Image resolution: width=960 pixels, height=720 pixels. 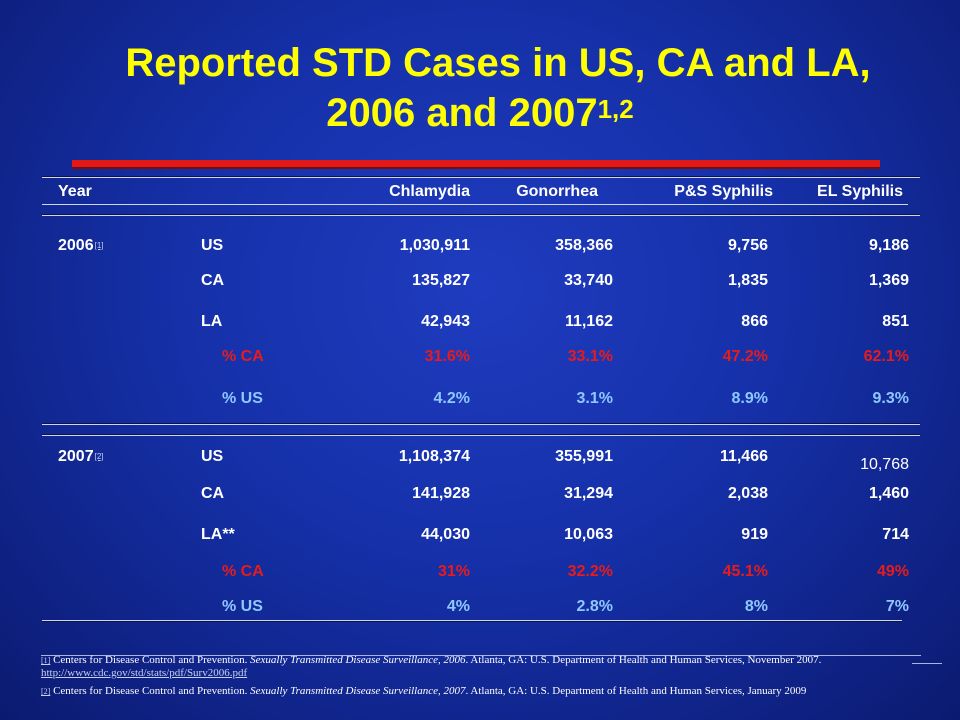 I want to click on title-line-1: Reported STD Cases in US, CA and LA,, so click(x=498, y=63).